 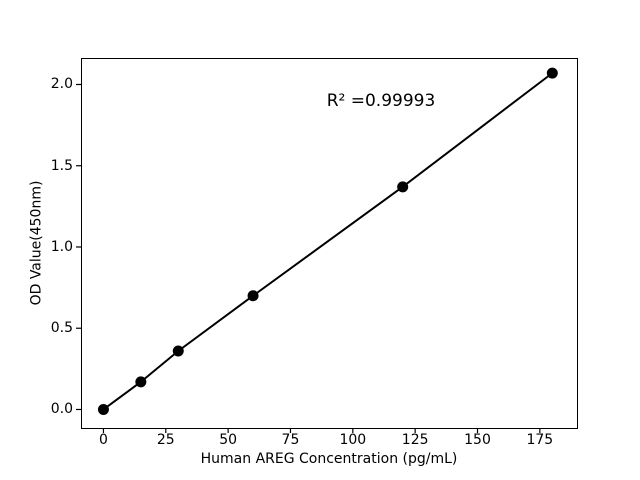 What do you see at coordinates (36, 243) in the screenshot?
I see `y-axis-label: OD Value(450nm)` at bounding box center [36, 243].